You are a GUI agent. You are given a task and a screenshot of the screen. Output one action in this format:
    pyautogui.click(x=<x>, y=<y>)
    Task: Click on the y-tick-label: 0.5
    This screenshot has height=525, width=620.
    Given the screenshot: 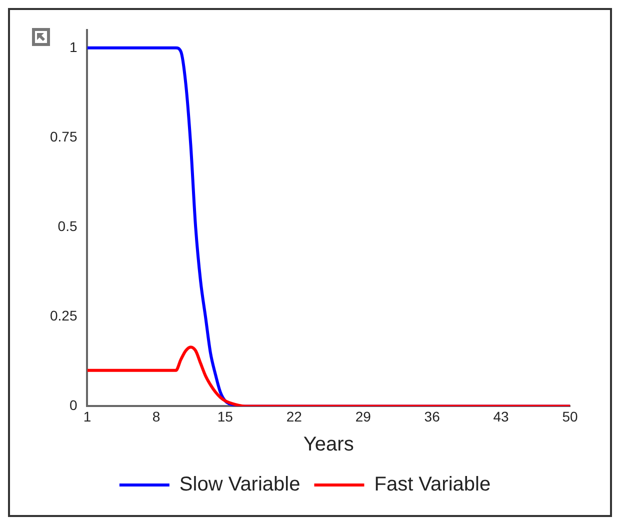 What is the action you would take?
    pyautogui.click(x=68, y=226)
    